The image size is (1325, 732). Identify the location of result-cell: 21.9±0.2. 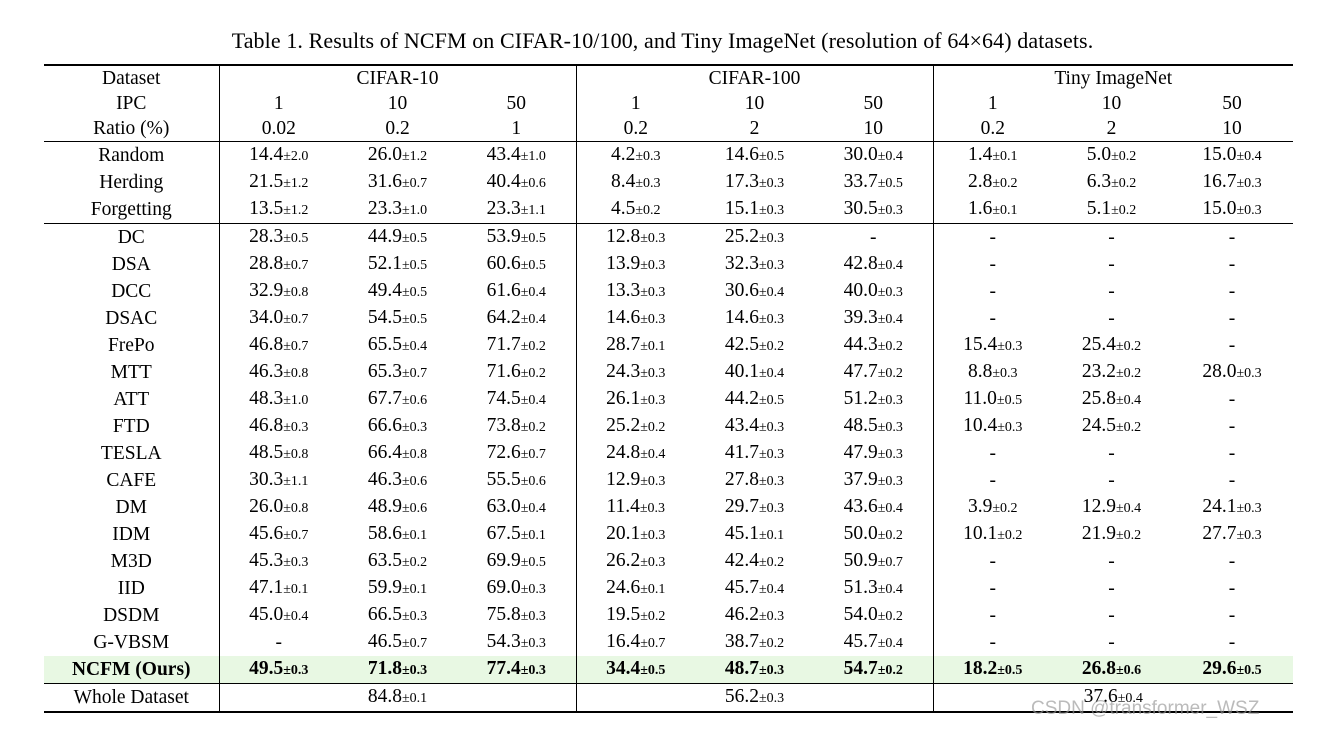
(1111, 534).